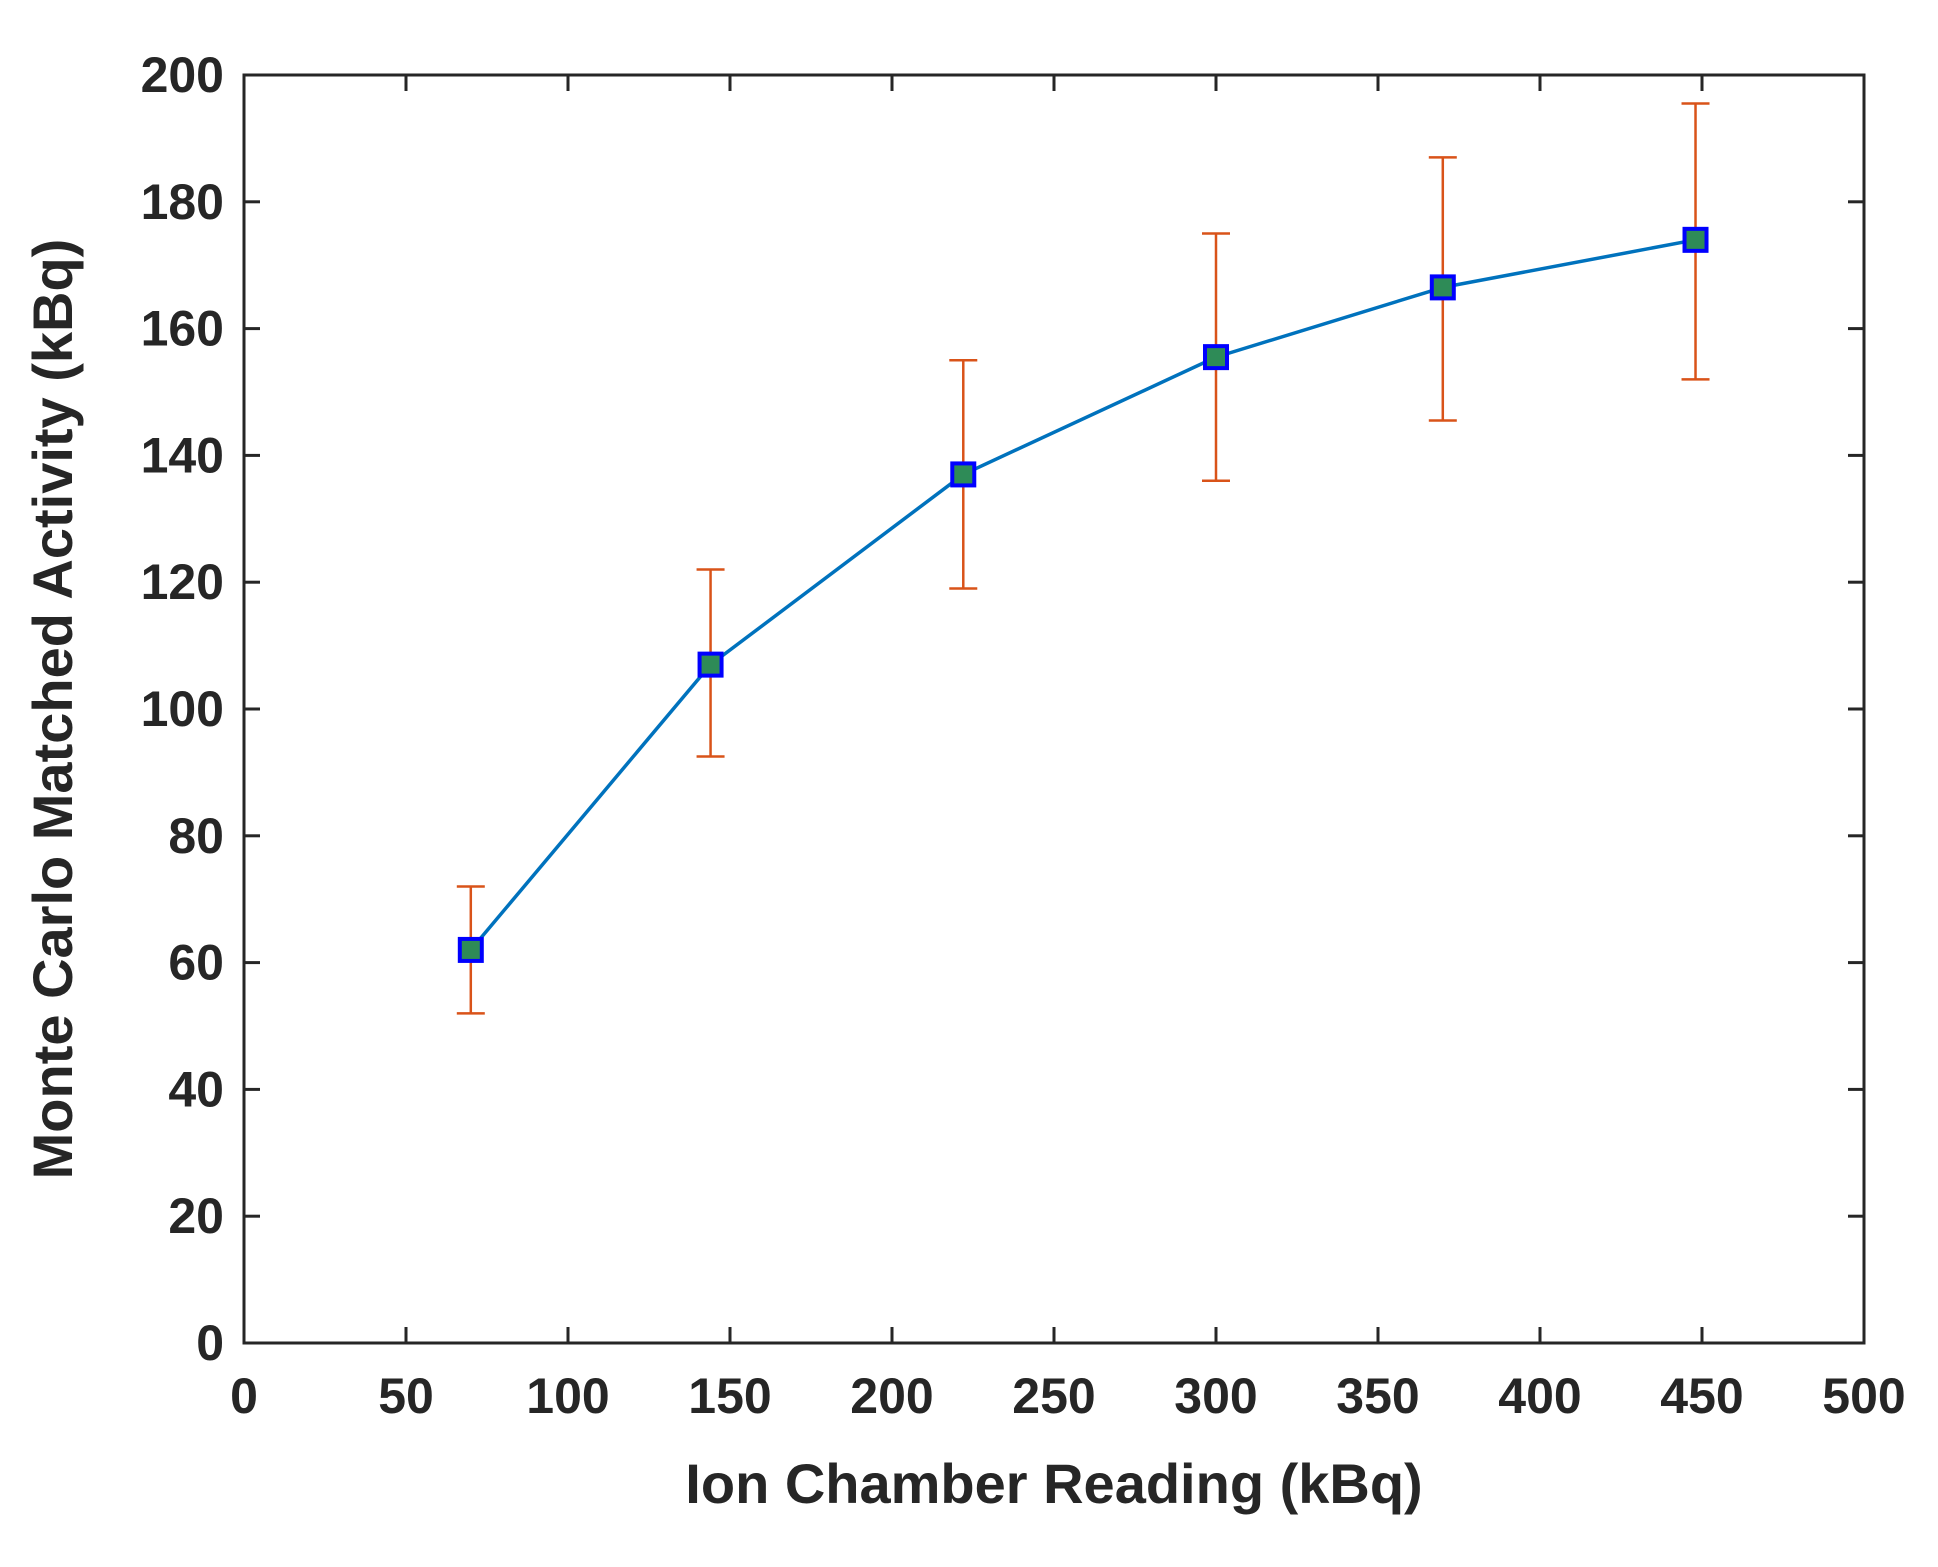 This screenshot has height=1567, width=1938. What do you see at coordinates (1053, 1483) in the screenshot?
I see `x-axis-title: Ion Chamber Reading (kBq)` at bounding box center [1053, 1483].